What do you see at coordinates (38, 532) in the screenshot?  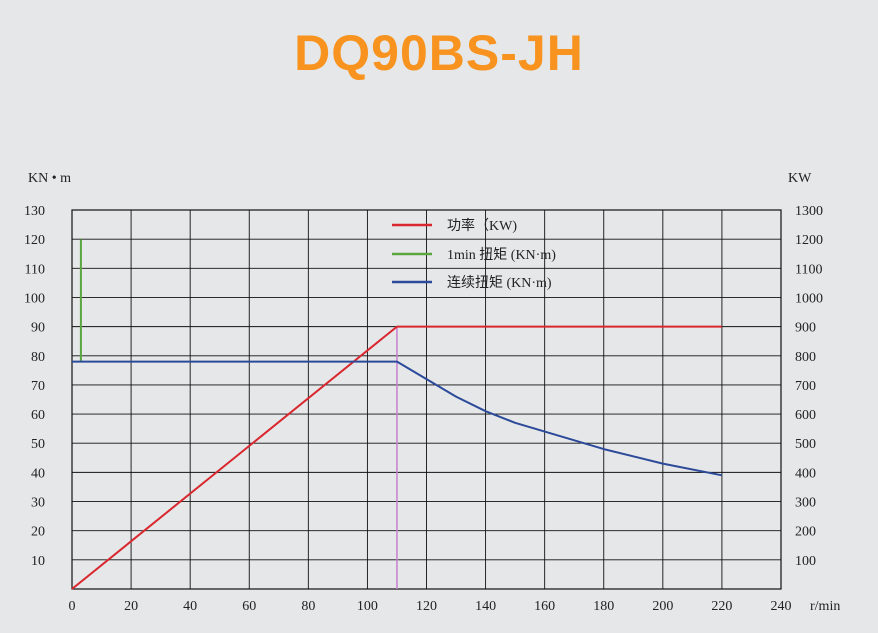 I see `y-left-tick-label: 20` at bounding box center [38, 532].